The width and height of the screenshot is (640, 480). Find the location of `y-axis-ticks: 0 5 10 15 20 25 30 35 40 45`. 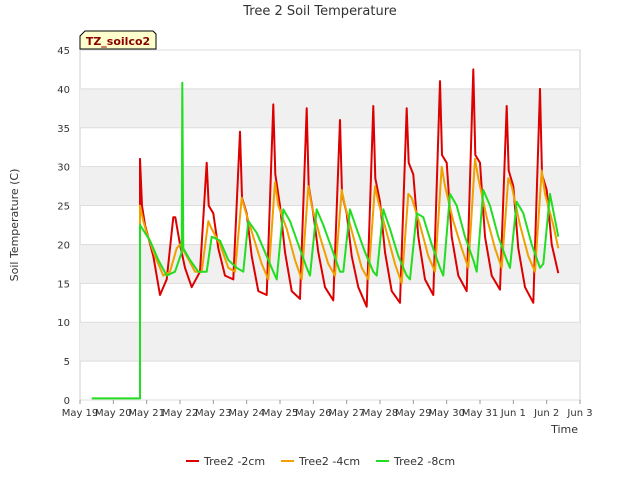

y-axis-ticks: 0 5 10 15 20 25 30 35 40 45 is located at coordinates (63, 226).